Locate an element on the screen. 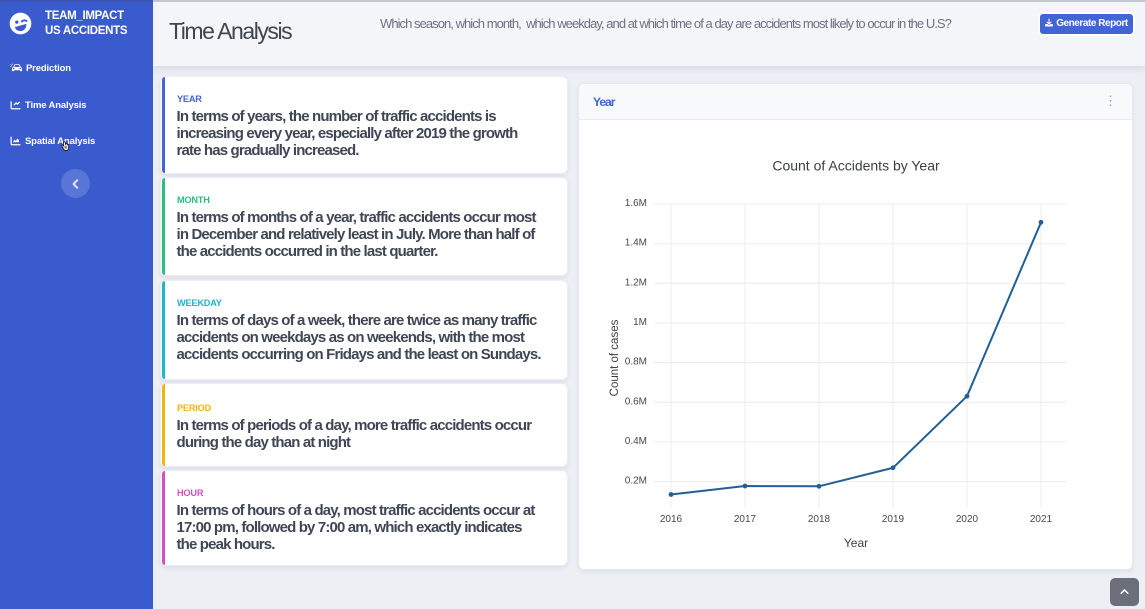 This screenshot has height=609, width=1145. svg-text: 0.4M is located at coordinates (636, 441).